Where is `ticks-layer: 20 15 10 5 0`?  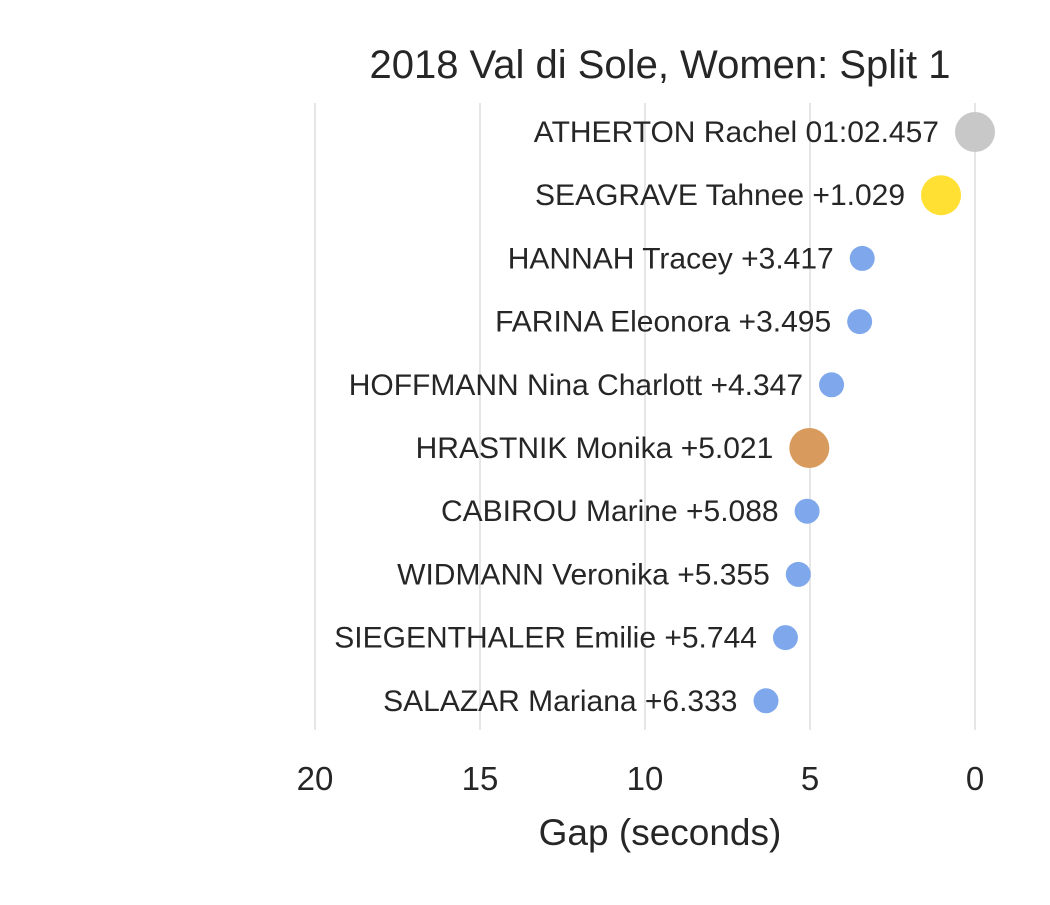 ticks-layer: 20 15 10 5 0 is located at coordinates (641, 778).